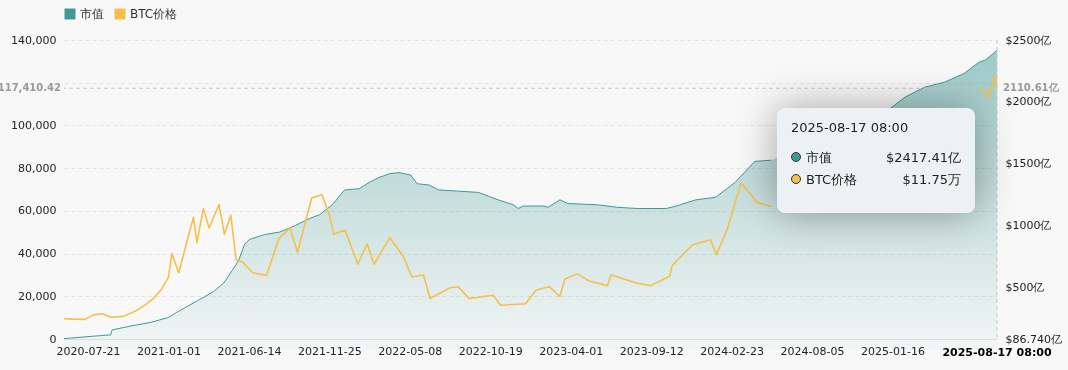 The height and width of the screenshot is (370, 1068). Describe the element at coordinates (876, 160) in the screenshot. I see `tooltip-panel: 2025-08-17 08:00 市值 $2417.41亿 BTC价格 $11.75万` at that location.